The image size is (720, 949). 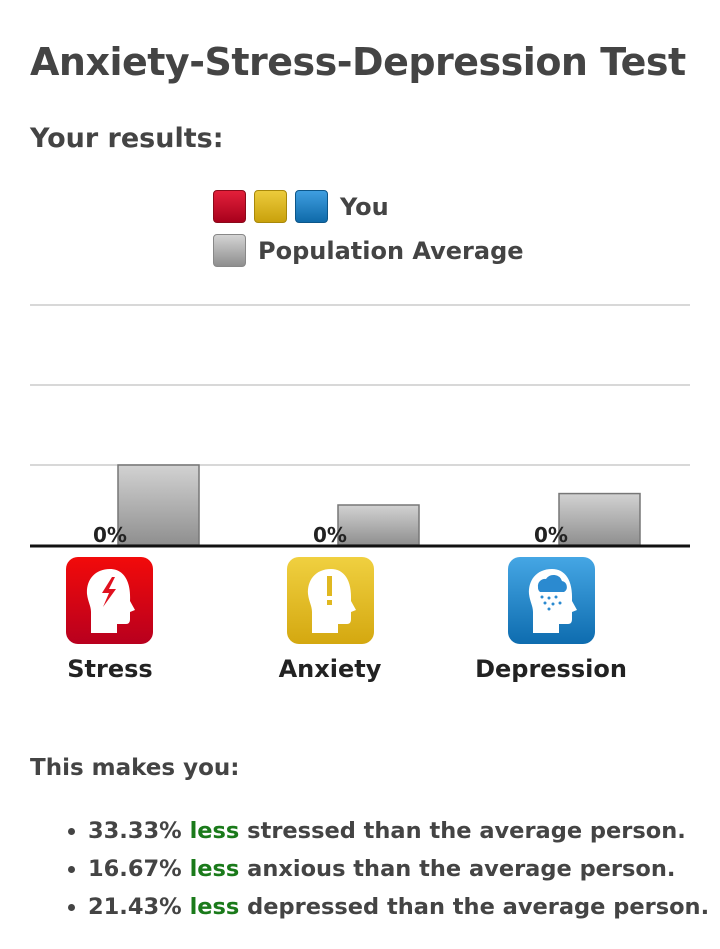 What do you see at coordinates (127, 138) in the screenshot?
I see `results-heading: Your results:` at bounding box center [127, 138].